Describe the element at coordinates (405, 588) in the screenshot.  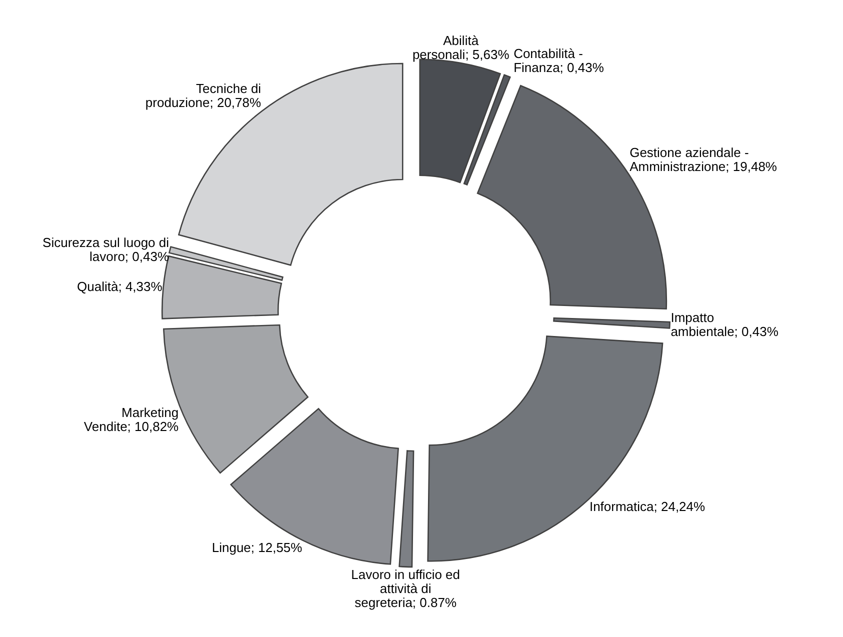
I see `slice-label: Lavoro in ufficio ed attività di segreteria; 0.87%` at that location.